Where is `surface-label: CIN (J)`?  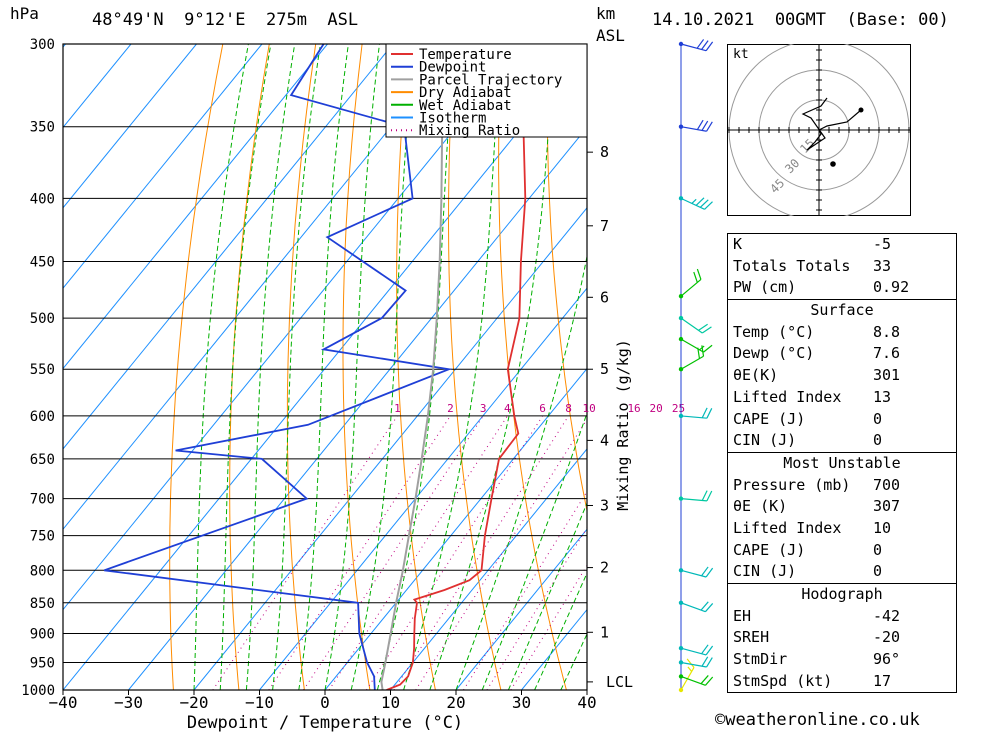
surface-label: CIN (J) is located at coordinates (765, 440).